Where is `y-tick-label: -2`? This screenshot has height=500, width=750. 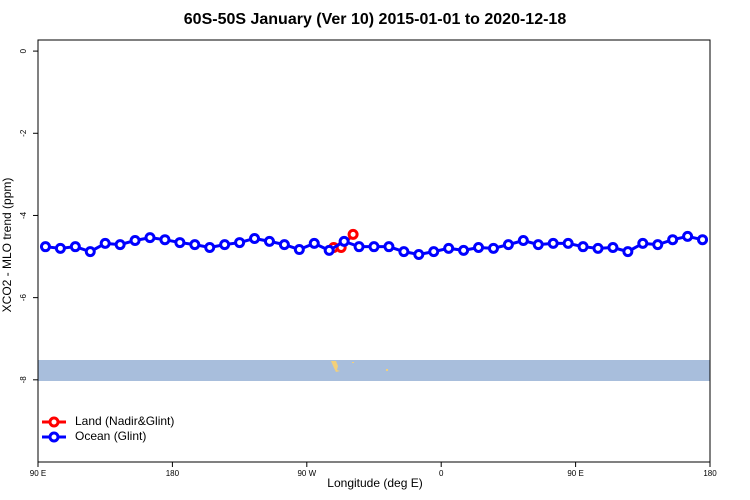 y-tick-label: -2 is located at coordinates (23, 133).